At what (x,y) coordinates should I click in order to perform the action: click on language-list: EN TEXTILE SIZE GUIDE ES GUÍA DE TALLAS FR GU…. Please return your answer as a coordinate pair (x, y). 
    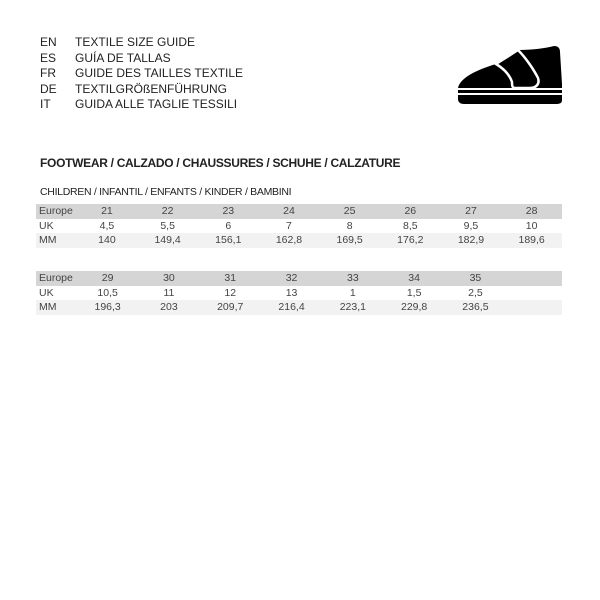
    Looking at the image, I should click on (141, 74).